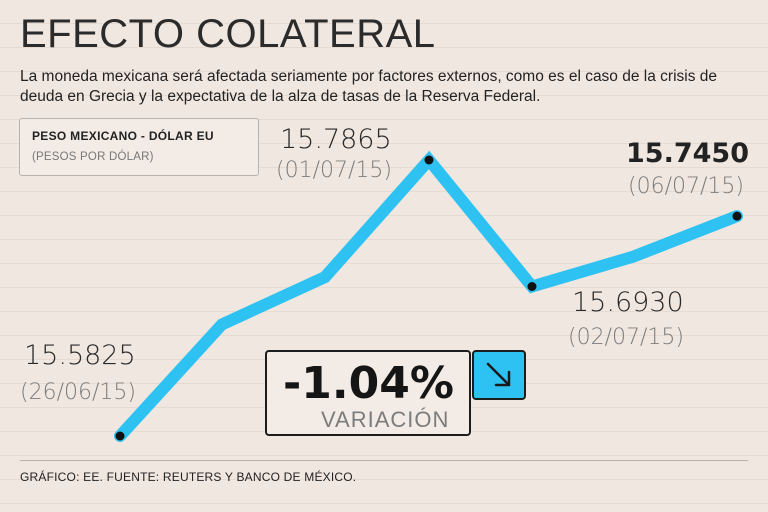 This screenshot has width=768, height=512. I want to click on data-label-date: (06/07/15), so click(686, 186).